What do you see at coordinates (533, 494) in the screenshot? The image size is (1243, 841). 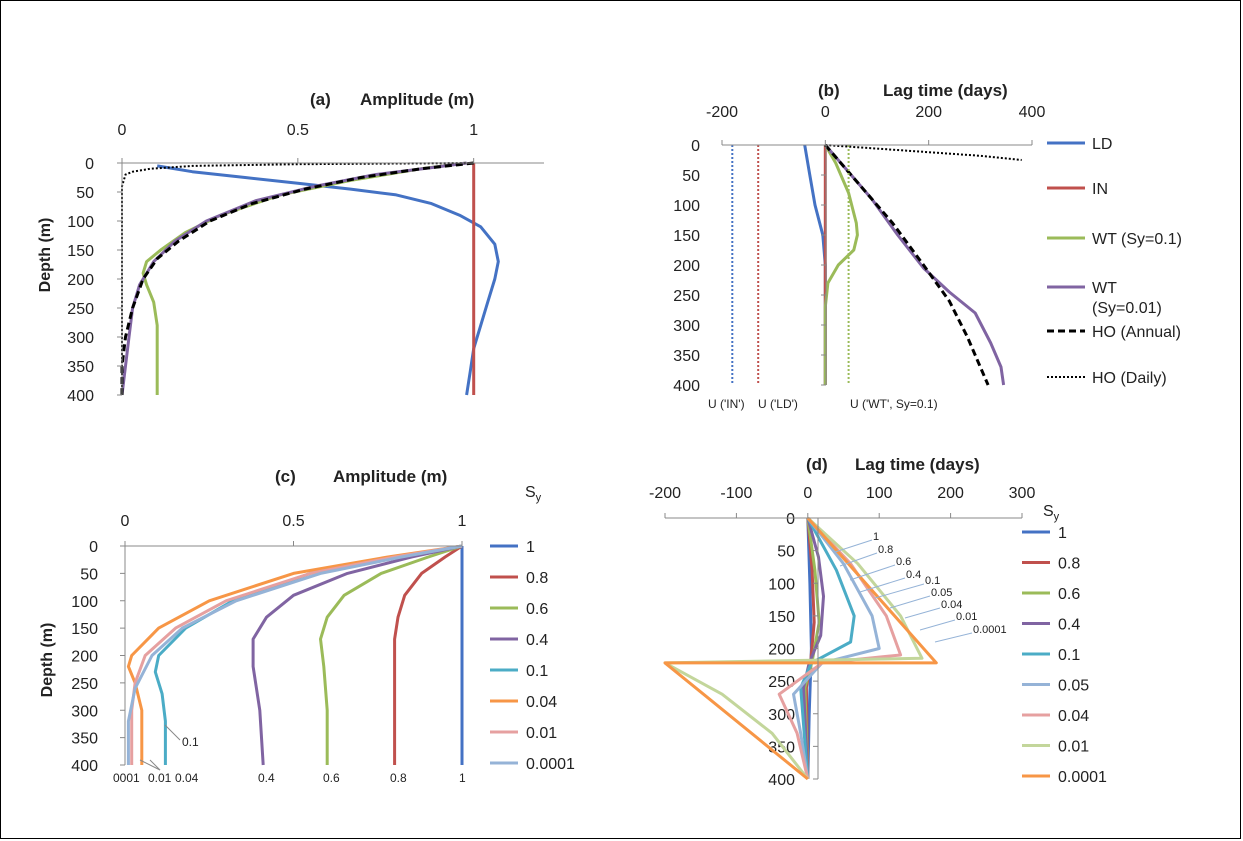 I see `panel-c-legend-title: Sy` at bounding box center [533, 494].